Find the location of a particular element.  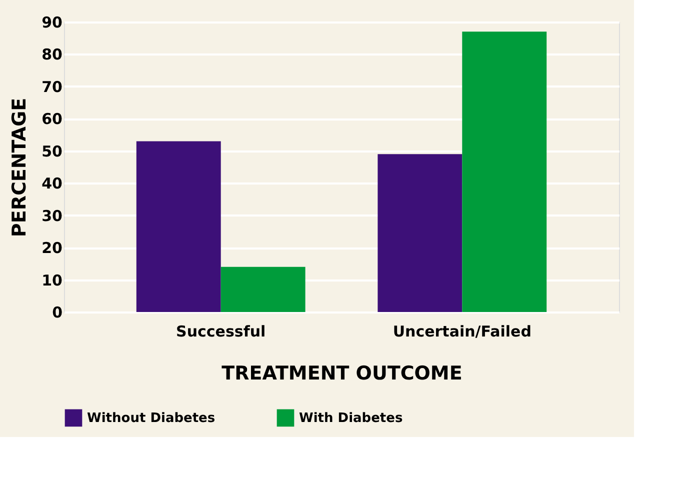

x-axis-title: TREATMENT OUTCOME is located at coordinates (342, 373).